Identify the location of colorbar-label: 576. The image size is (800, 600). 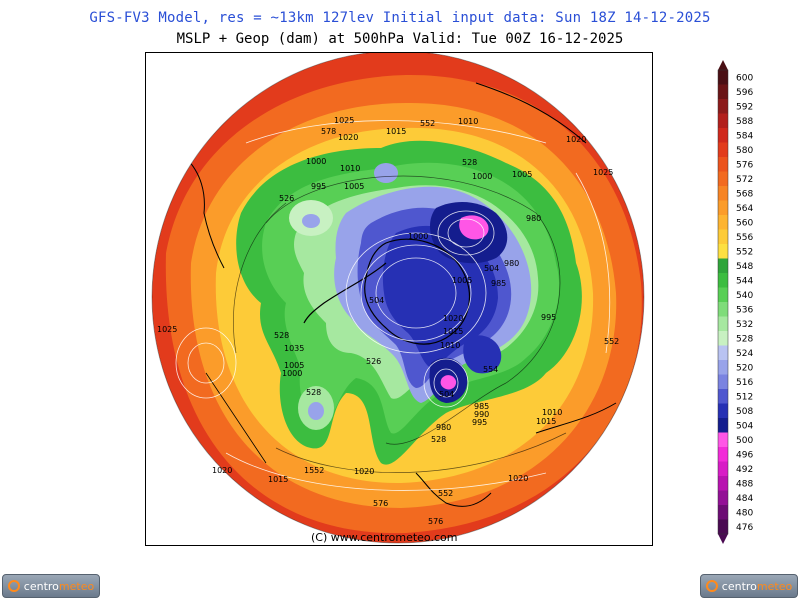
(744, 165).